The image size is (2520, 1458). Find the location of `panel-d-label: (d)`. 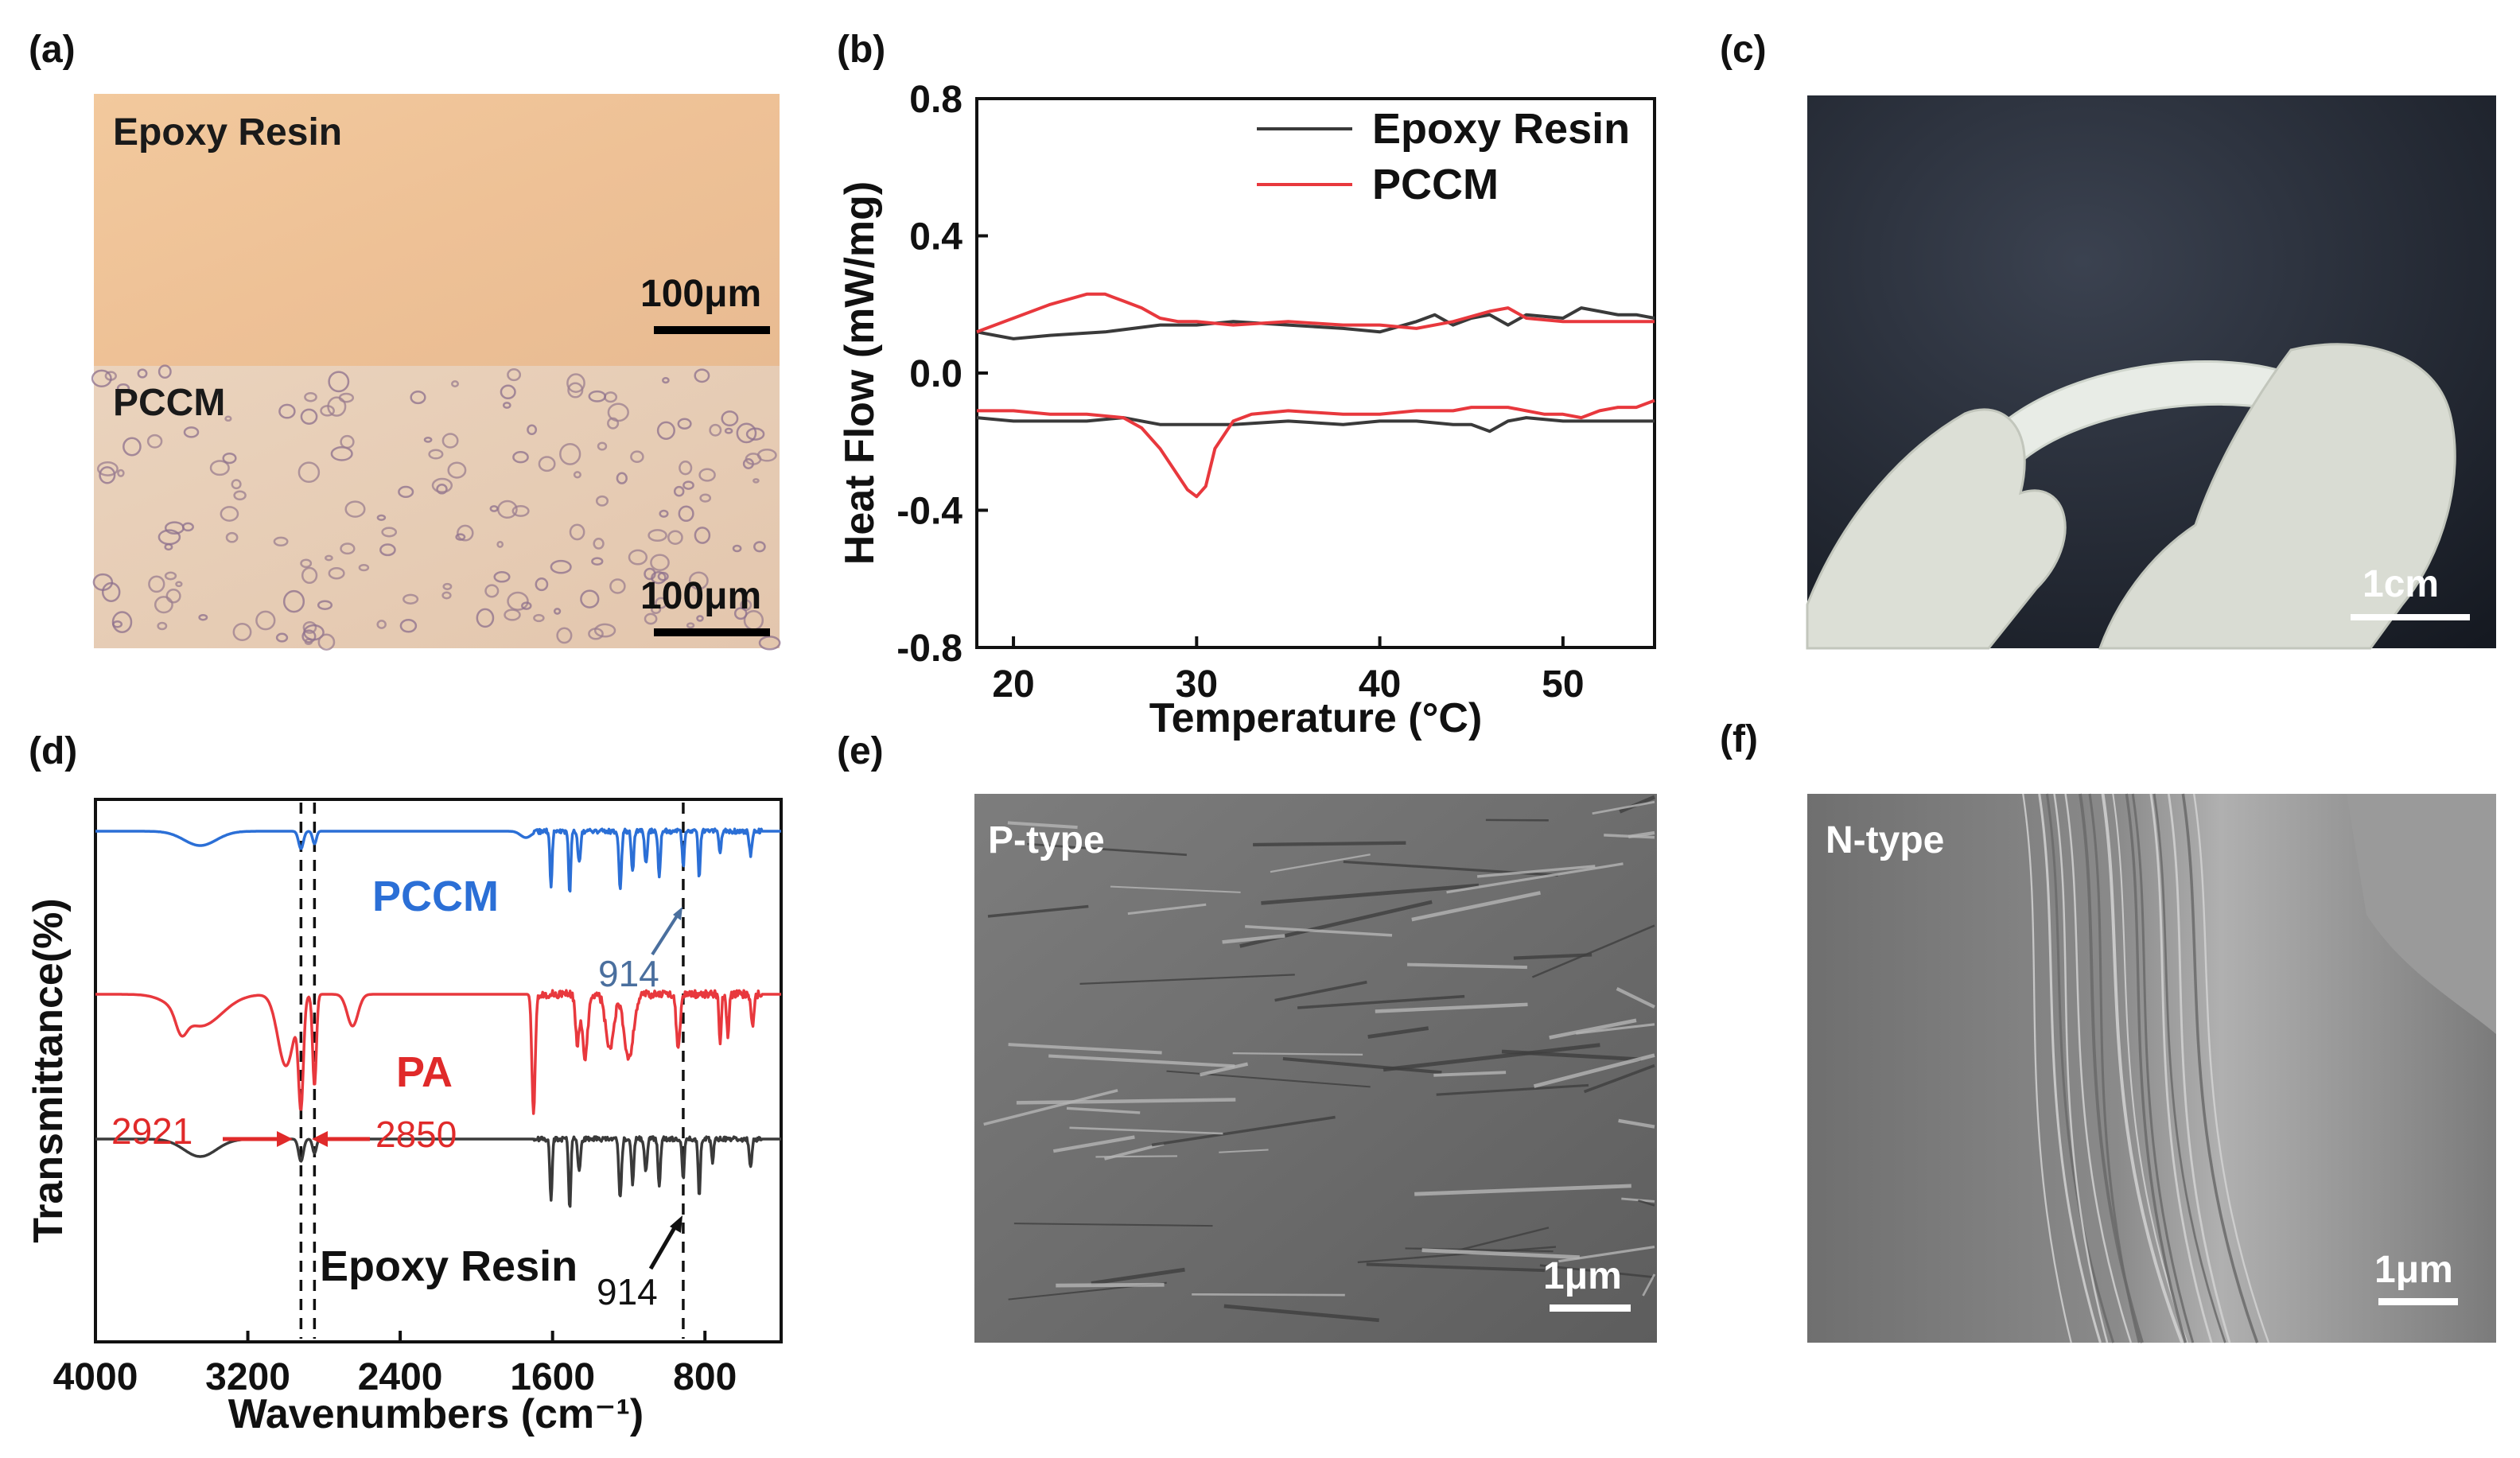

panel-d-label: (d) is located at coordinates (53, 751).